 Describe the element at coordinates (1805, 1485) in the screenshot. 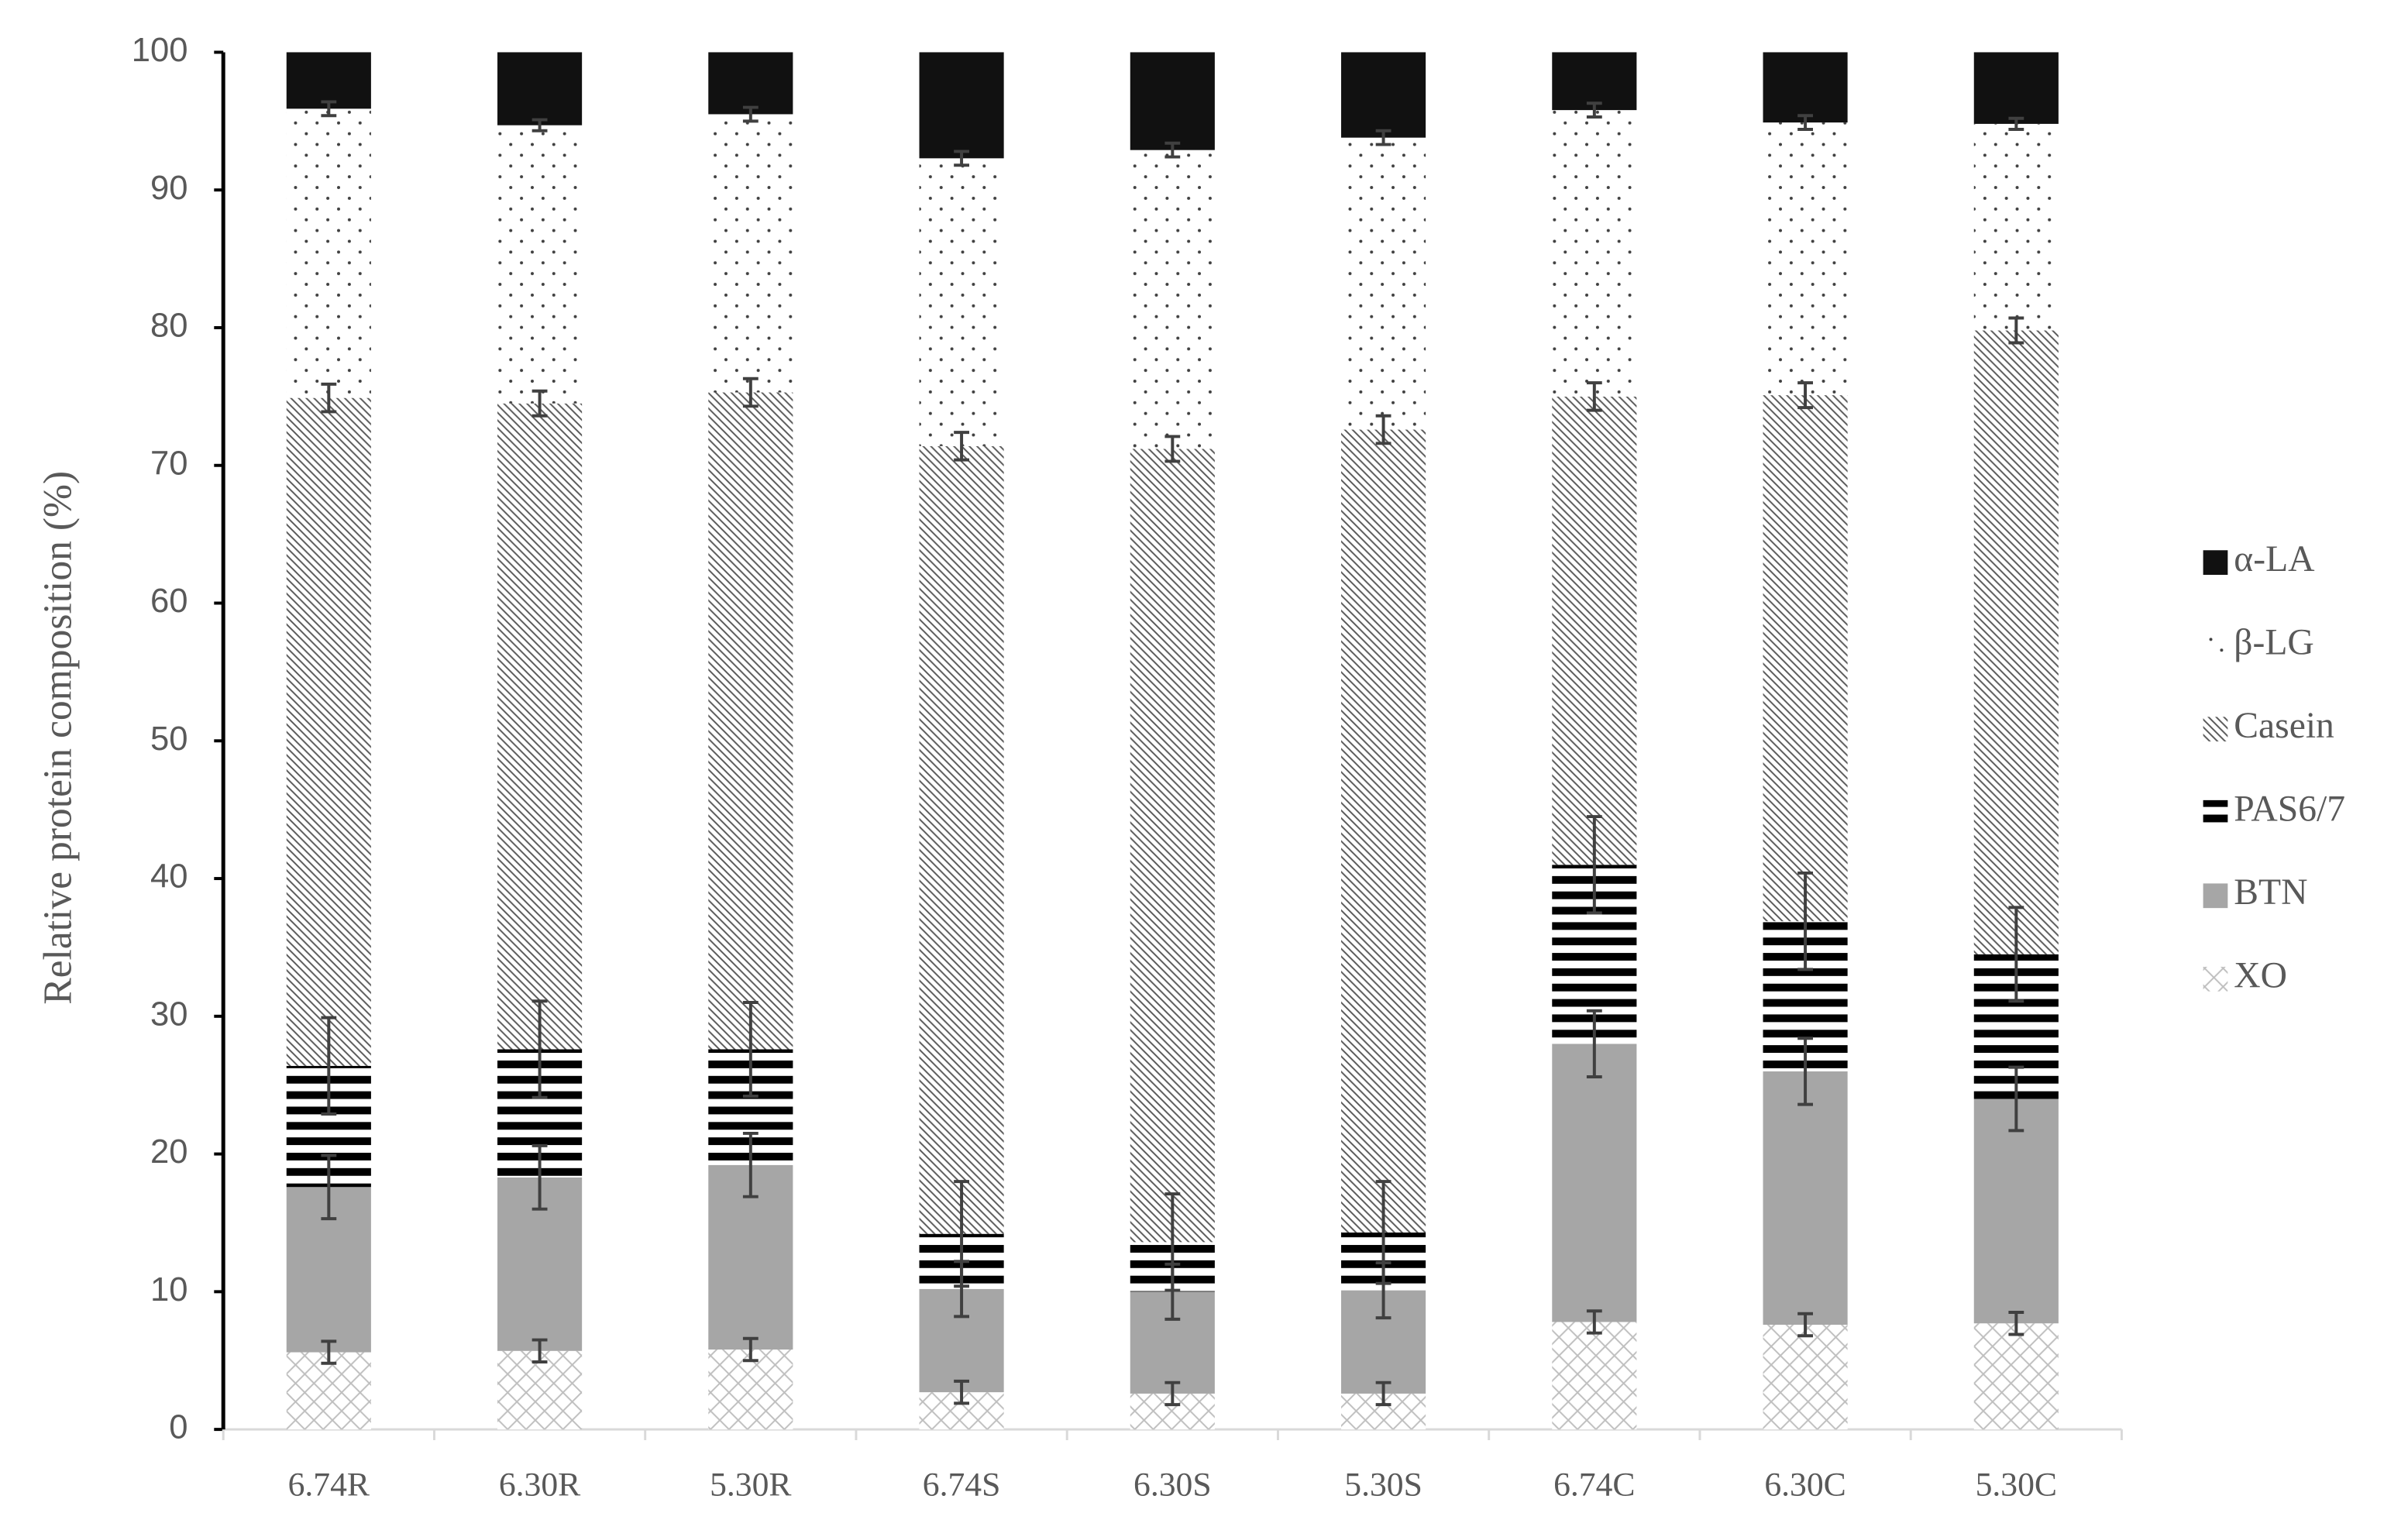

I see `x-tick-label: 6.30C` at that location.